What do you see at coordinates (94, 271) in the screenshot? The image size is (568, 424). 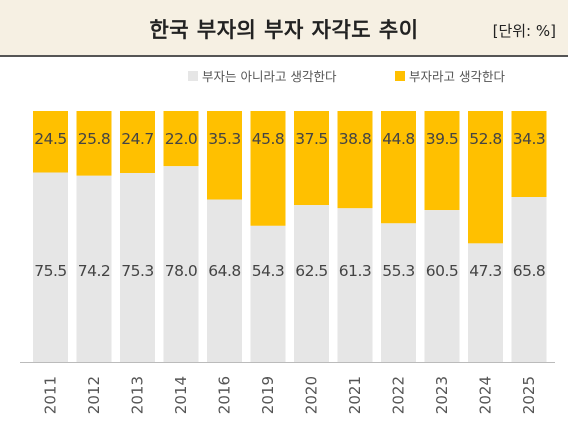 I see `data-label-not-rich-2012: 74.2` at bounding box center [94, 271].